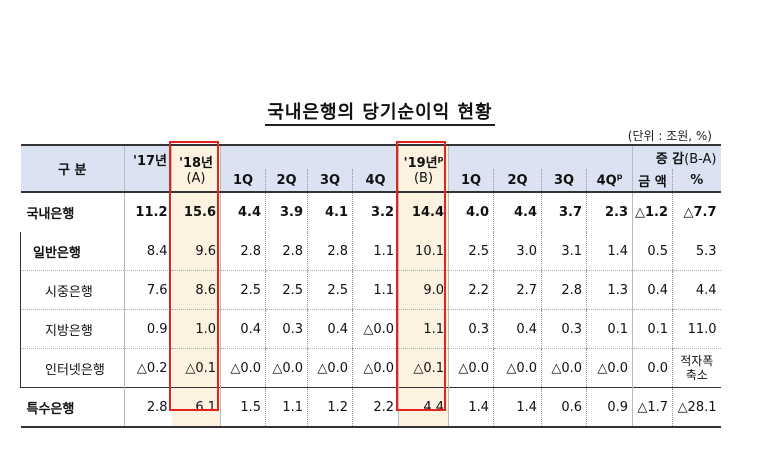  Describe the element at coordinates (330, 180) in the screenshot. I see `header-2018-q3: 3Q` at that location.